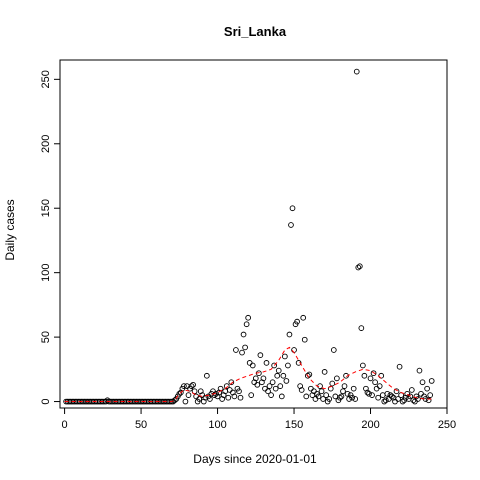 This screenshot has width=480, height=480. Describe the element at coordinates (141, 425) in the screenshot. I see `x-tick-label: 50` at that location.